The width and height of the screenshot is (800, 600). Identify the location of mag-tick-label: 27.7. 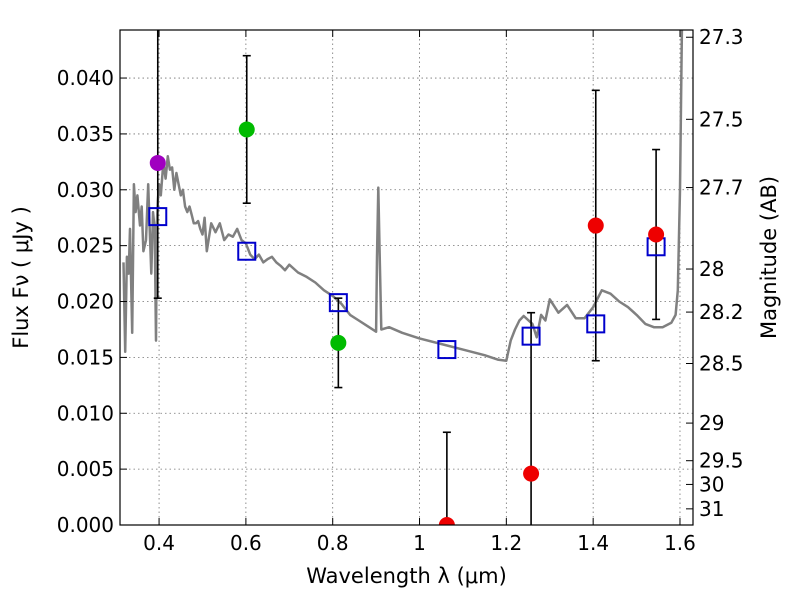
(721, 188).